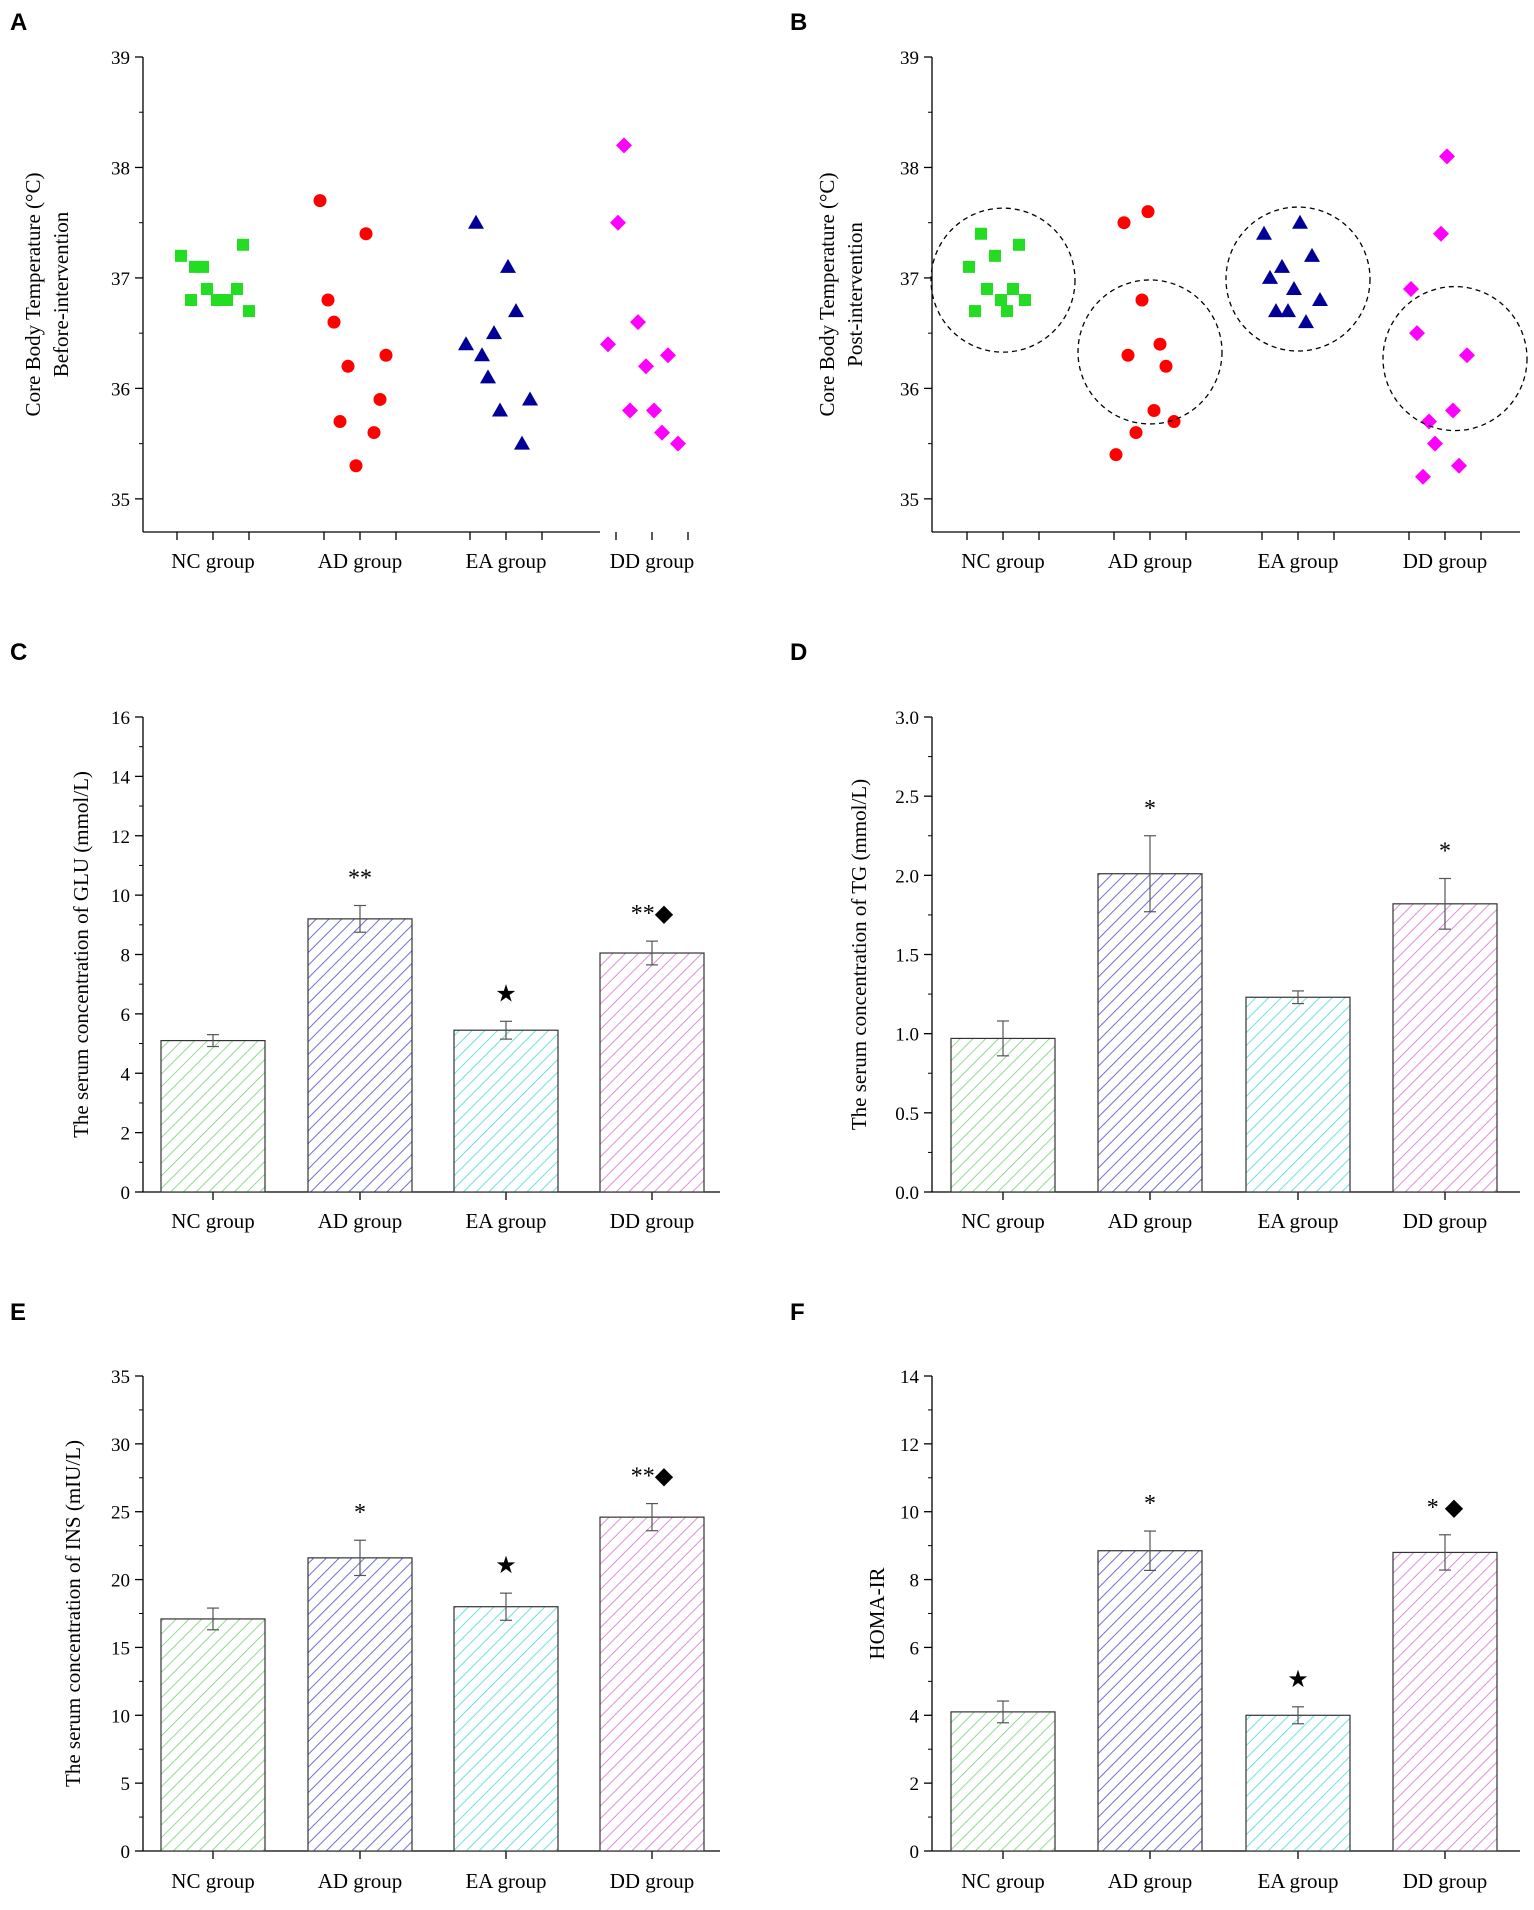 The image size is (1534, 1910). What do you see at coordinates (506, 1111) in the screenshot?
I see `bar-ea` at bounding box center [506, 1111].